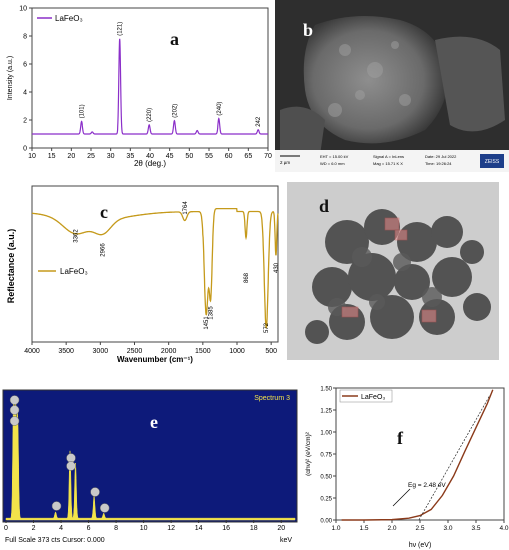  What do you see at coordinates (186, 208) in the screenshot?
I see `ftir-peak-label: 1764` at bounding box center [186, 208].